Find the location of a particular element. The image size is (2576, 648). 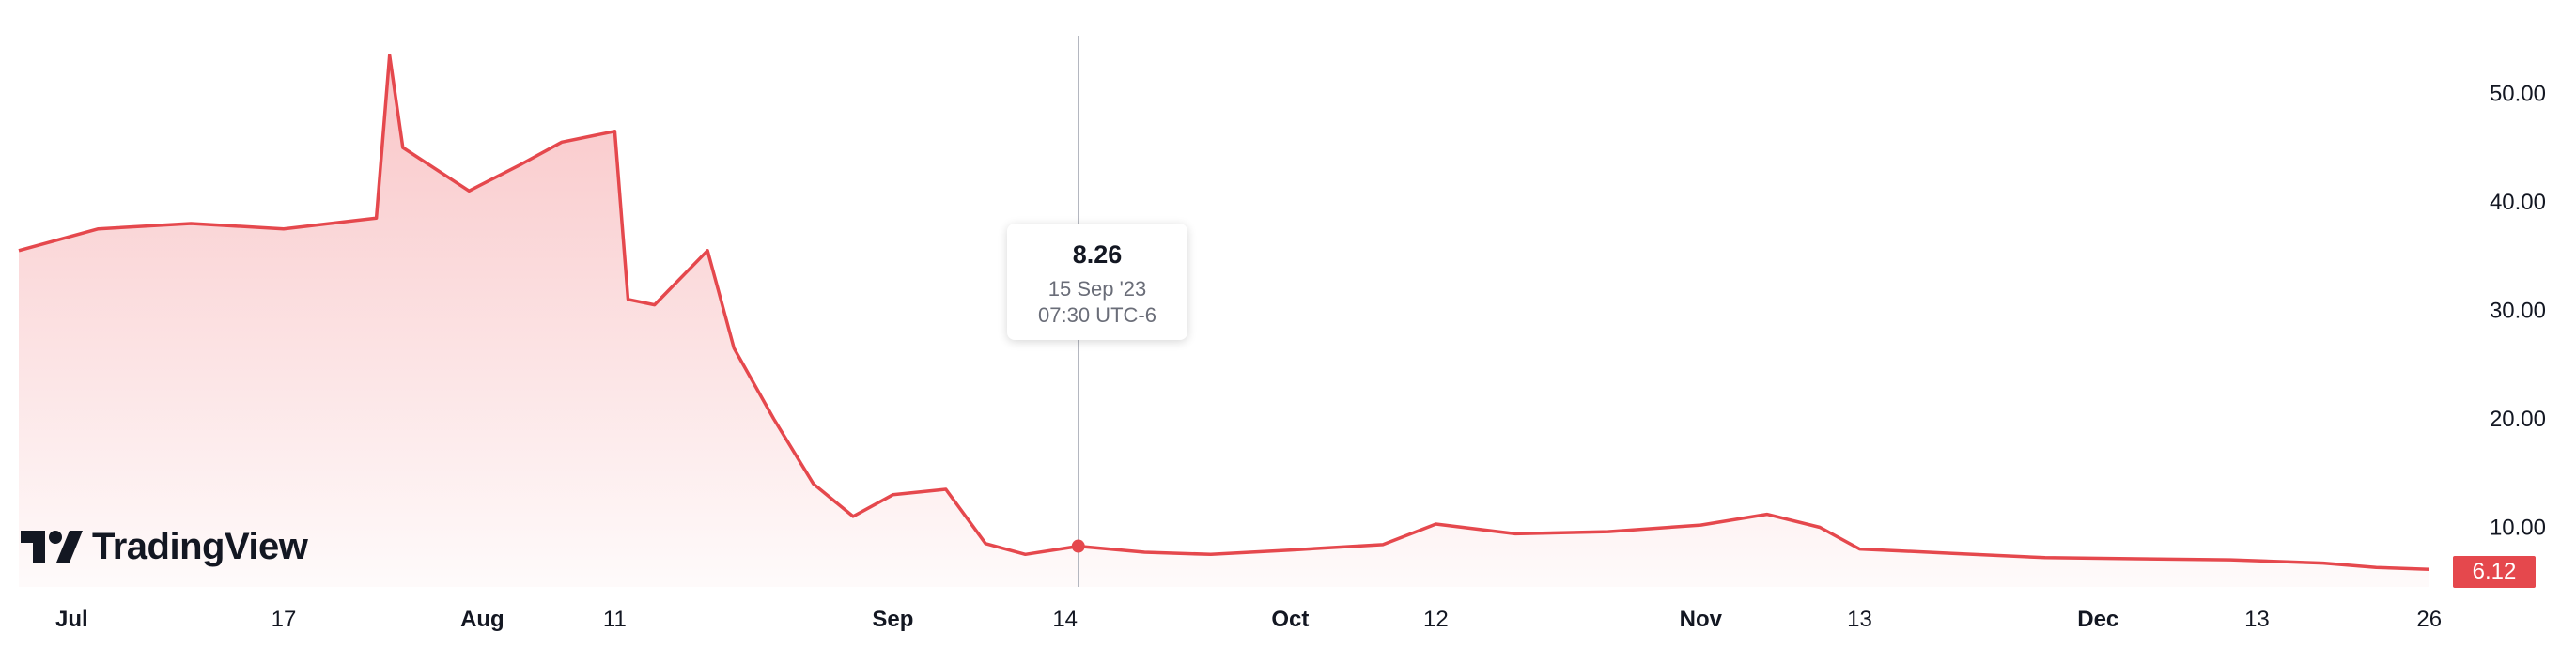

y-tick-label: 10.00 is located at coordinates (2518, 528).